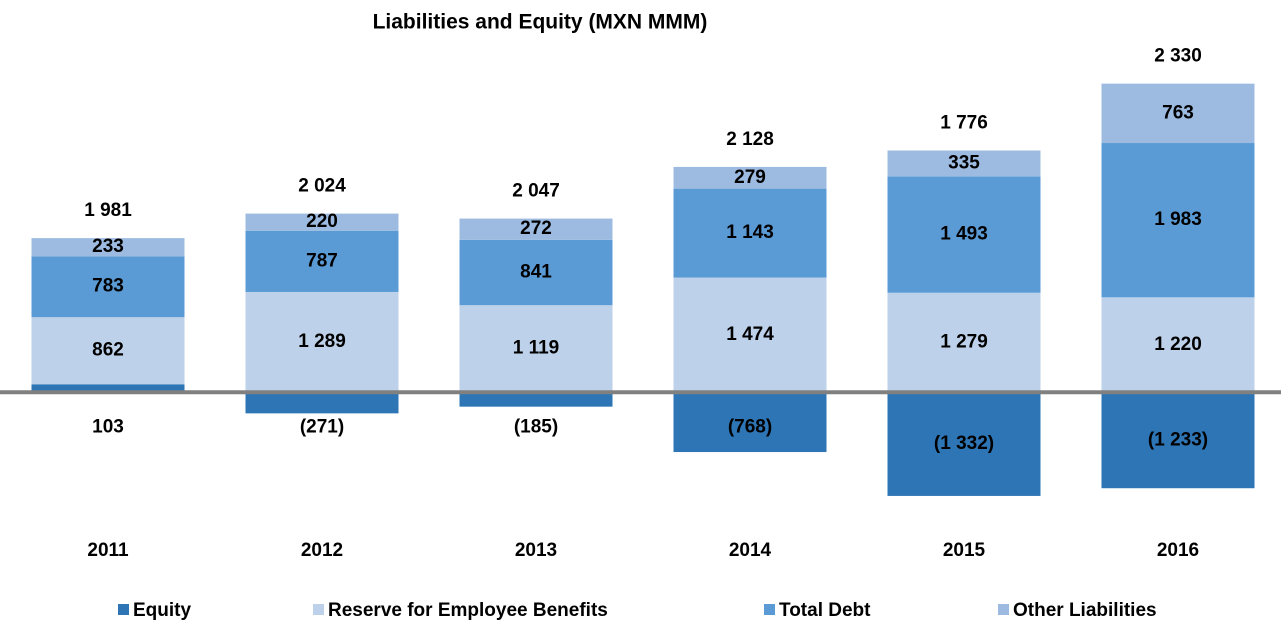 Image resolution: width=1281 pixels, height=629 pixels. What do you see at coordinates (1085, 610) in the screenshot?
I see `legend-label: Other Liabilities` at bounding box center [1085, 610].